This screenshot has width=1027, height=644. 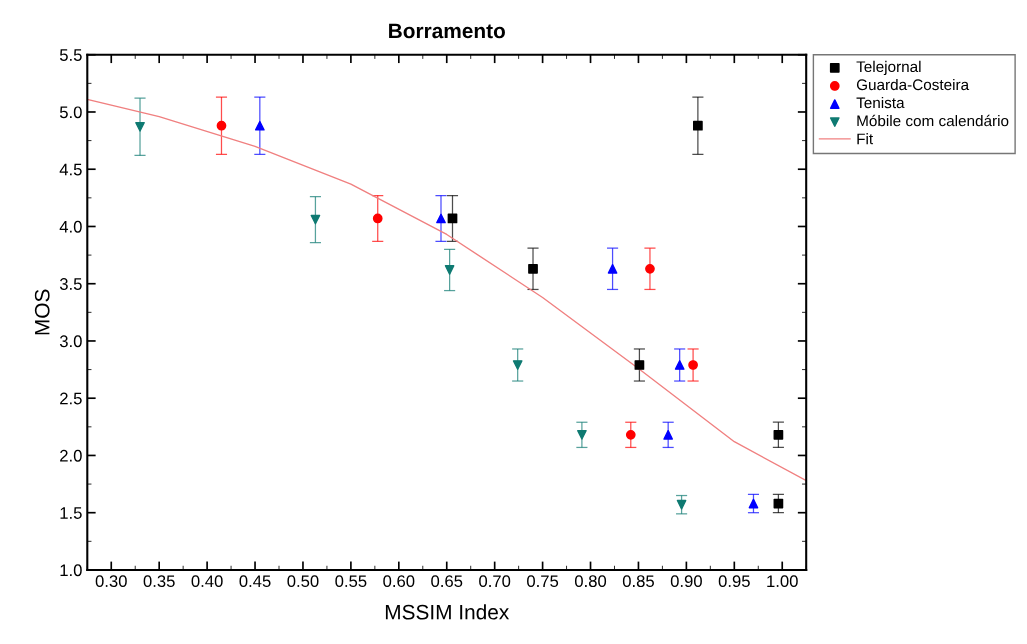 What do you see at coordinates (865, 139) in the screenshot?
I see `legend-label: Fit` at bounding box center [865, 139].